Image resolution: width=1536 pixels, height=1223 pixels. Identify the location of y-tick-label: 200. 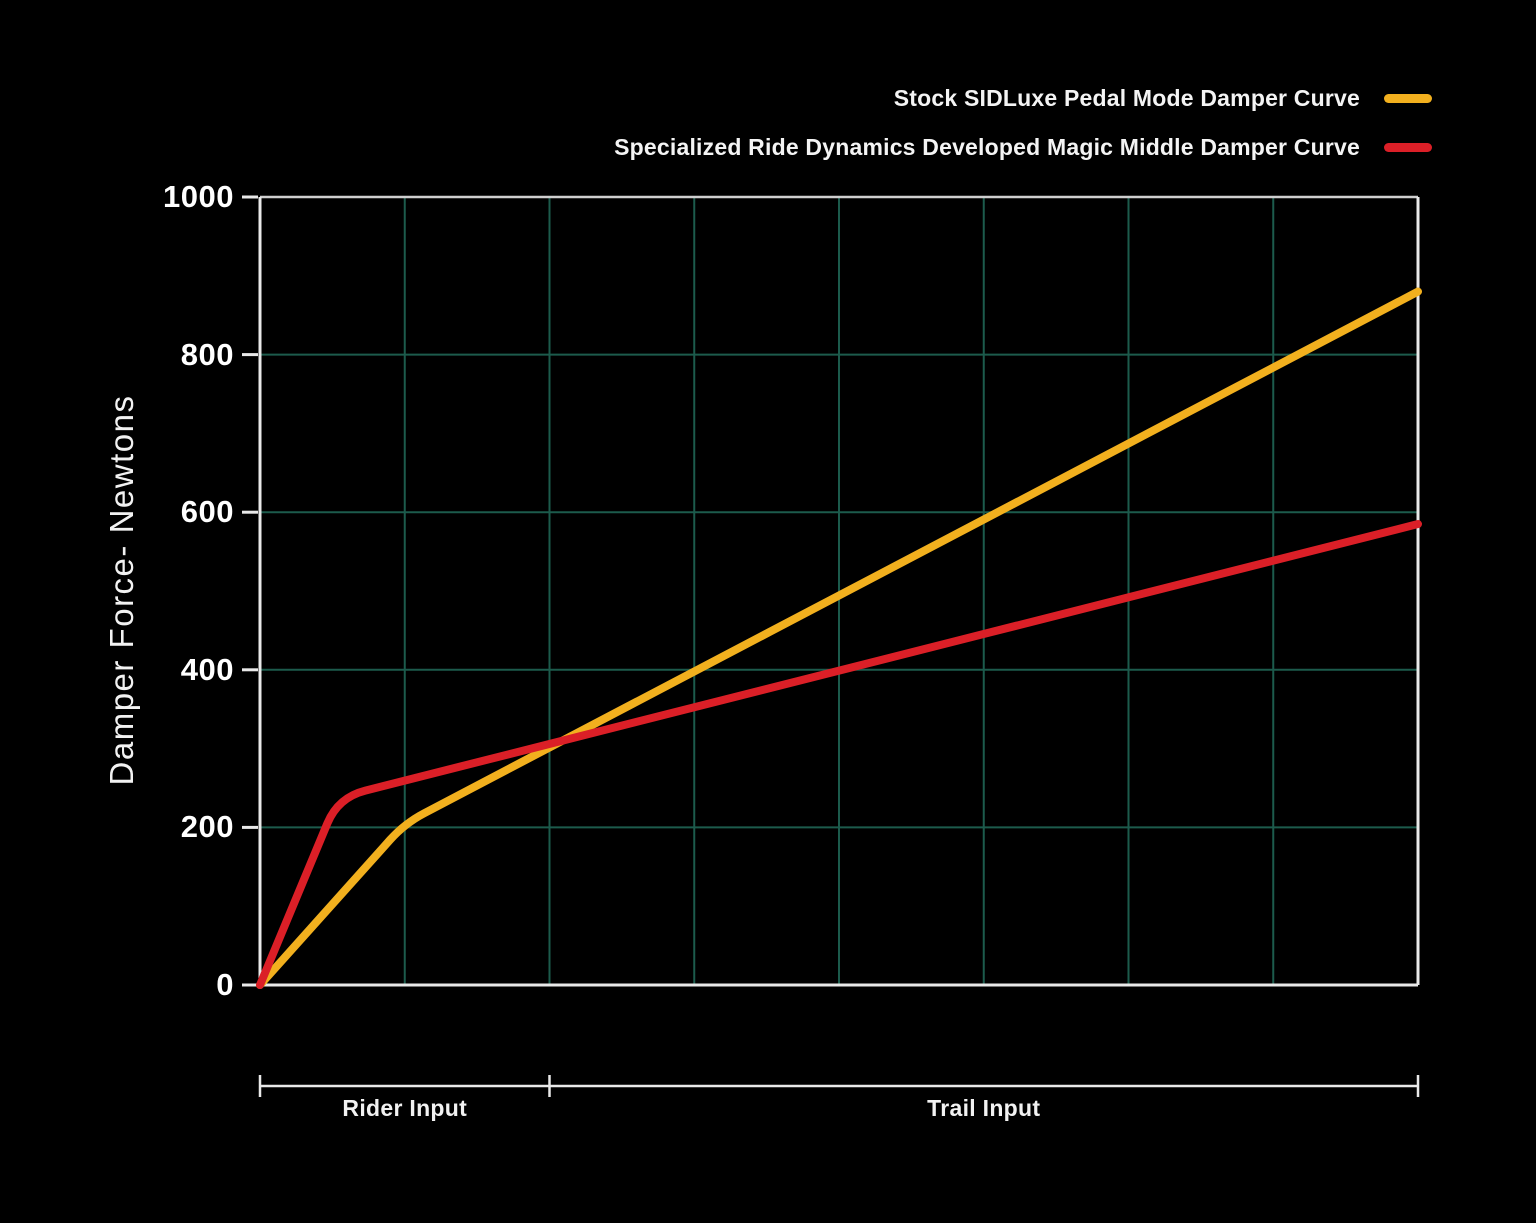
(207, 827).